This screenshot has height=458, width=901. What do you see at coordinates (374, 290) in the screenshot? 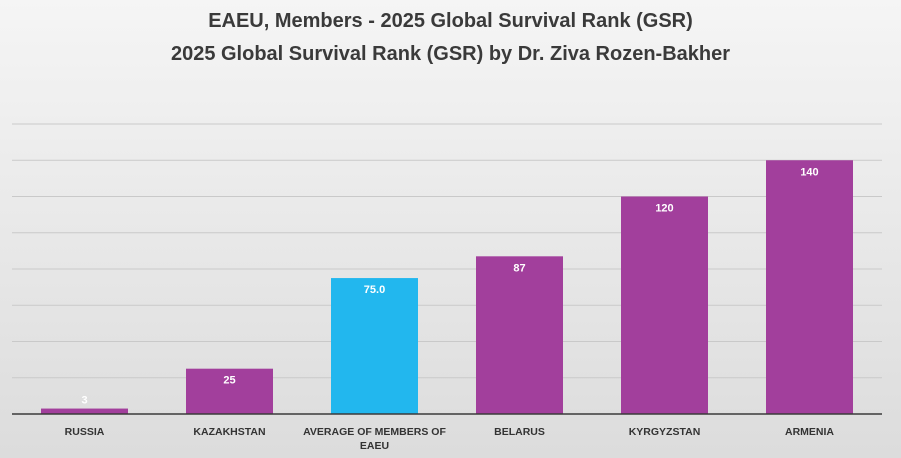
I see `data-label: 75.0` at bounding box center [374, 290].